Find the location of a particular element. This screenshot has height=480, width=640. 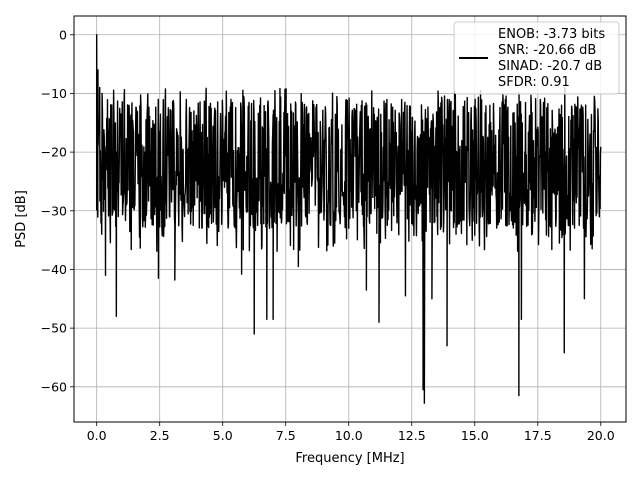

legend-sfdr: SFDR: 0.91 is located at coordinates (534, 82).